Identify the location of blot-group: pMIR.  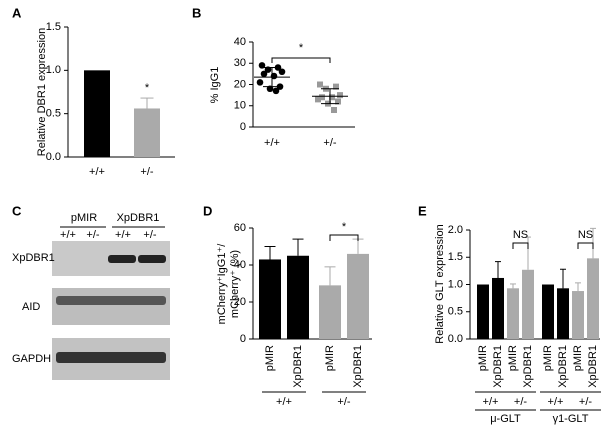
(84, 218).